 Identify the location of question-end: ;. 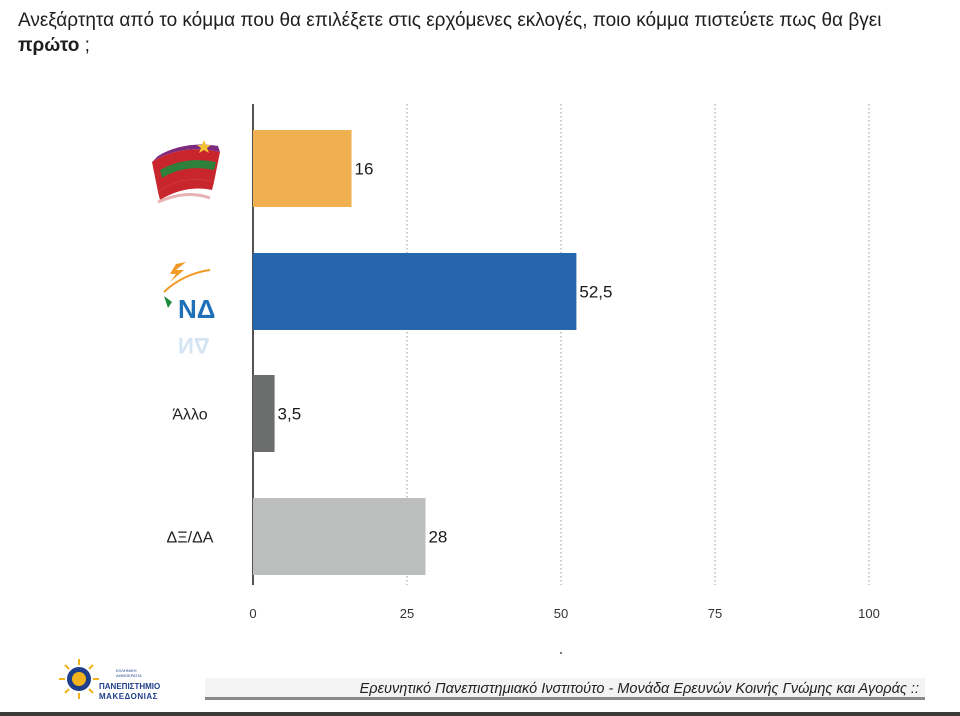
(84, 45).